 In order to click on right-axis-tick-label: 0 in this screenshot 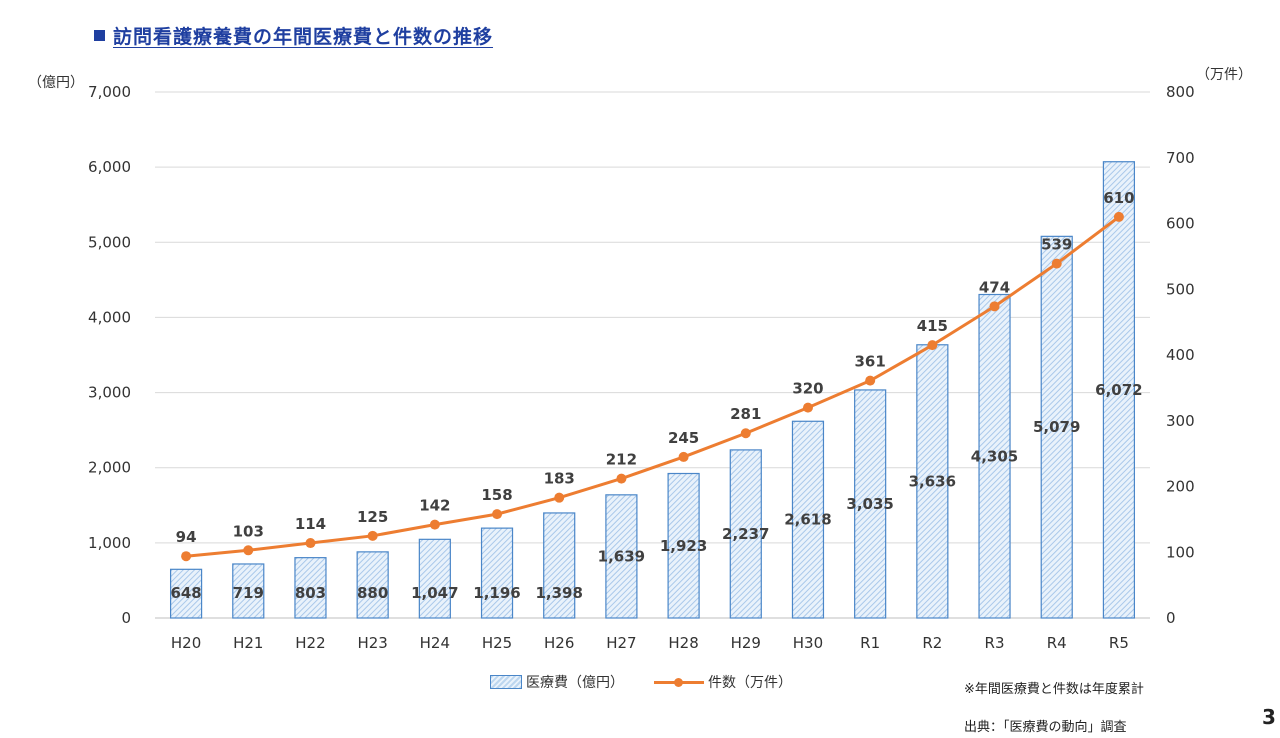, I will do `click(1171, 618)`.